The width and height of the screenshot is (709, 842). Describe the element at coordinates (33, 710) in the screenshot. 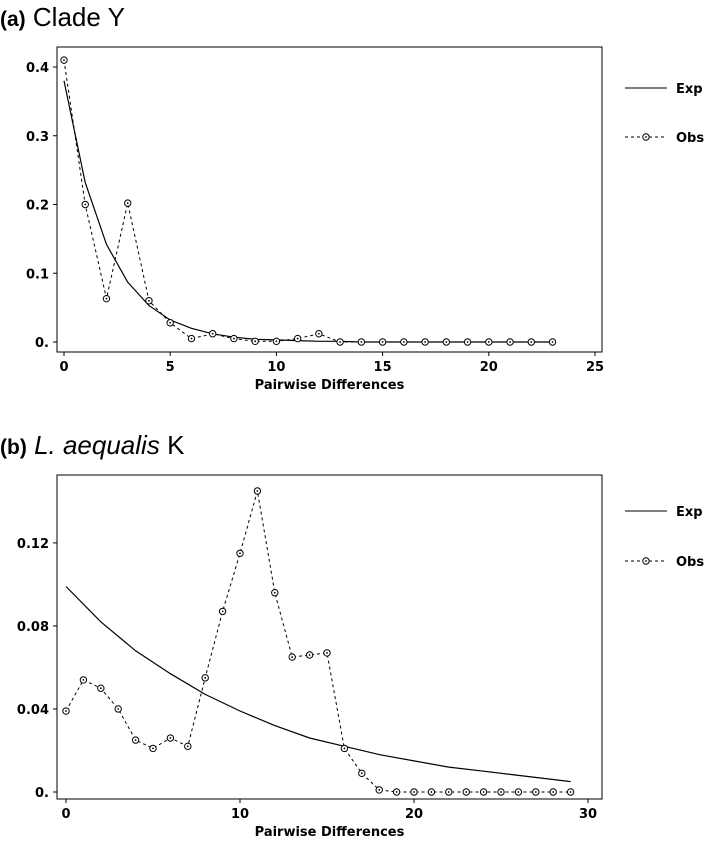

I see `chart-1-ytick-label: 0.04` at that location.